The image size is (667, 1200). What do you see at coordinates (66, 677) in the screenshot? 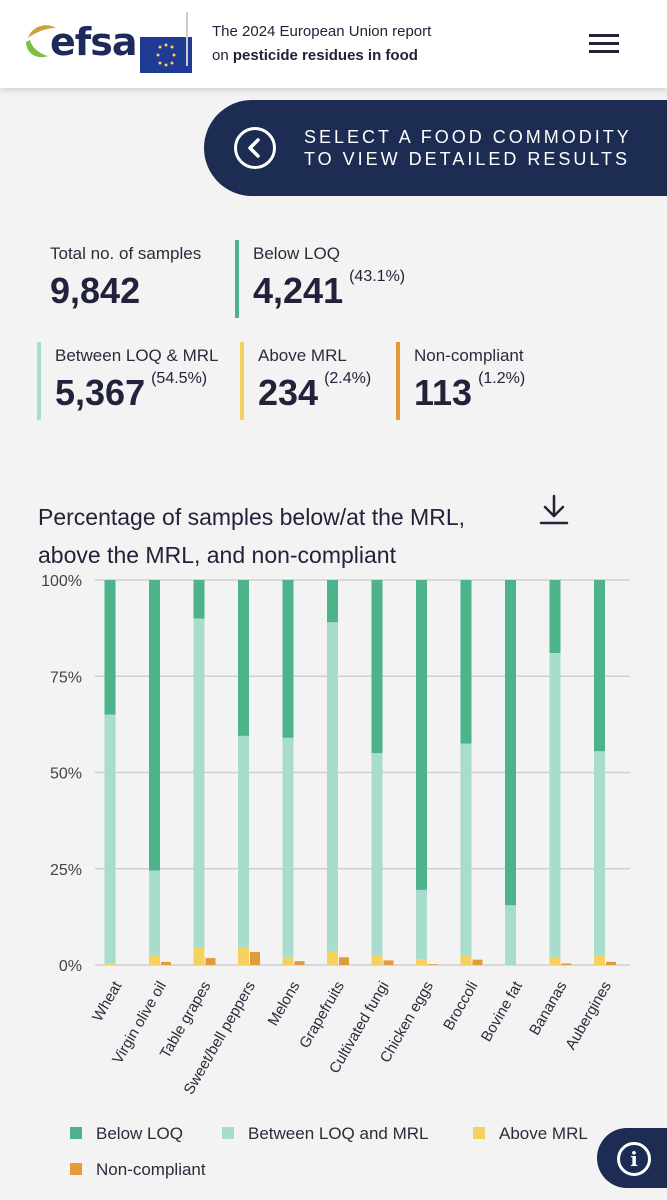
I see `y-tick-label: 75%` at bounding box center [66, 677].